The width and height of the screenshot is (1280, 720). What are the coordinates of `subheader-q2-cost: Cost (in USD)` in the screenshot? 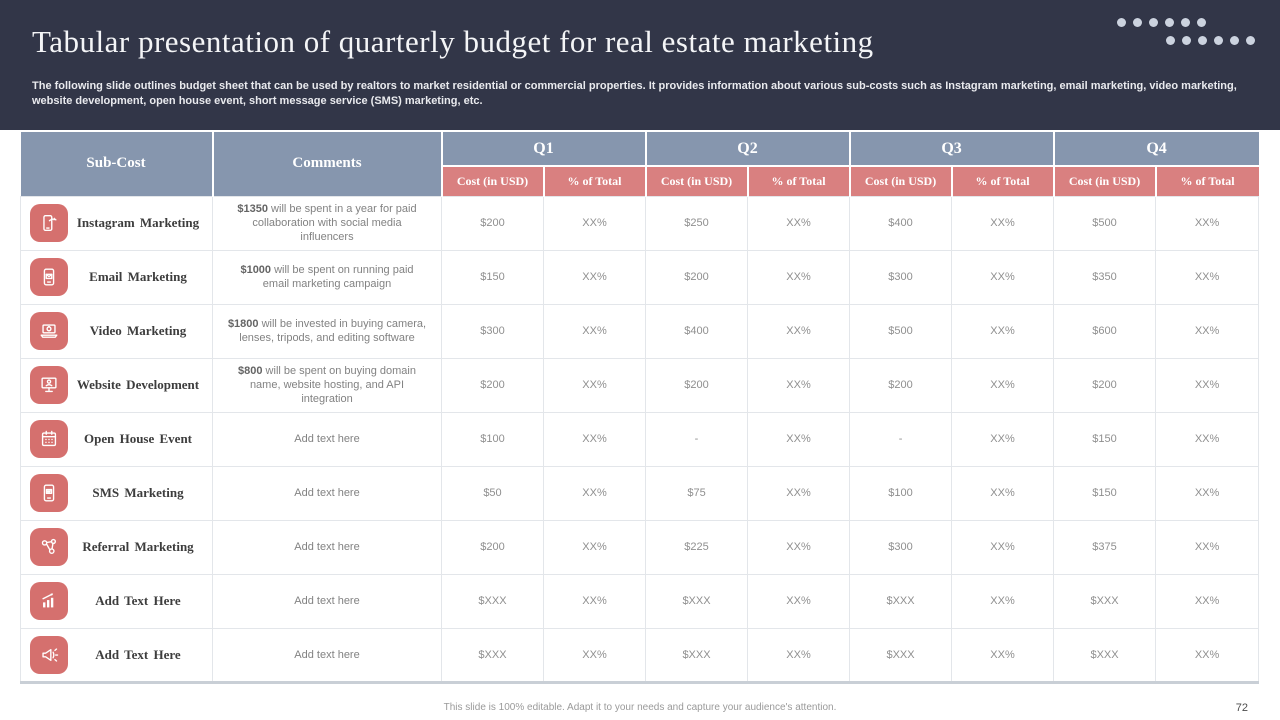 It's located at (696, 180).